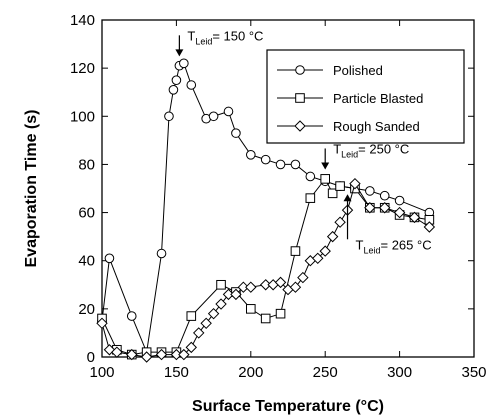 The width and height of the screenshot is (493, 417). Describe the element at coordinates (300, 70) in the screenshot. I see `legend-marker-polished` at that location.